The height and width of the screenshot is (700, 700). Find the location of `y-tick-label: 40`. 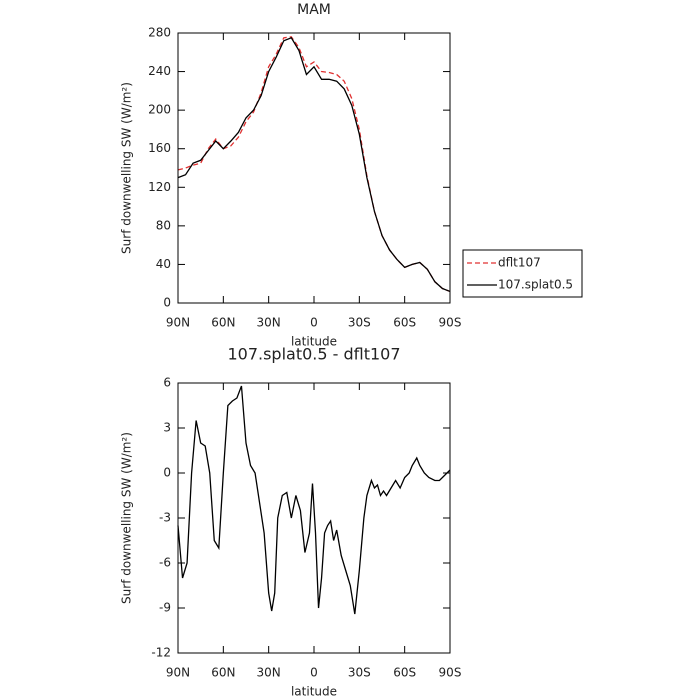

y-tick-label: 40 is located at coordinates (163, 264).